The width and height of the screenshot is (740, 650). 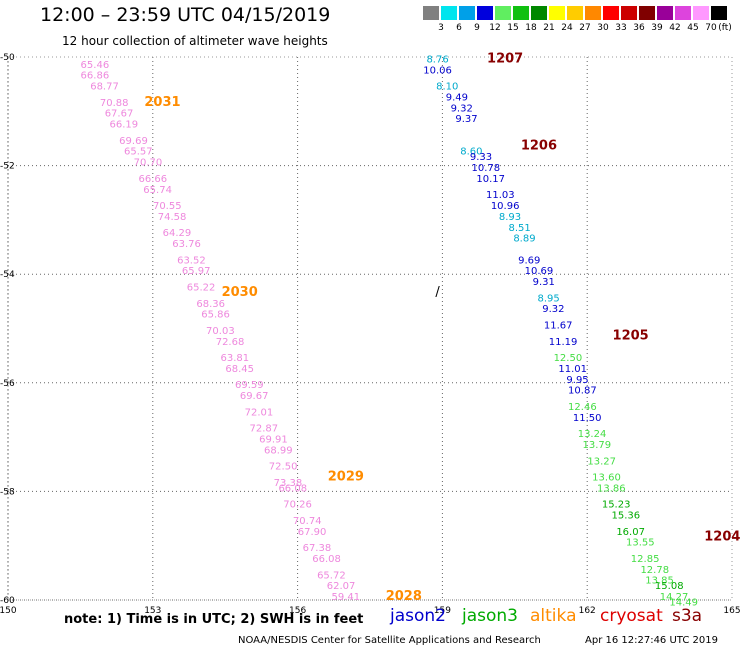 What do you see at coordinates (630, 532) in the screenshot?
I see `data-point-label: 16.07` at bounding box center [630, 532].